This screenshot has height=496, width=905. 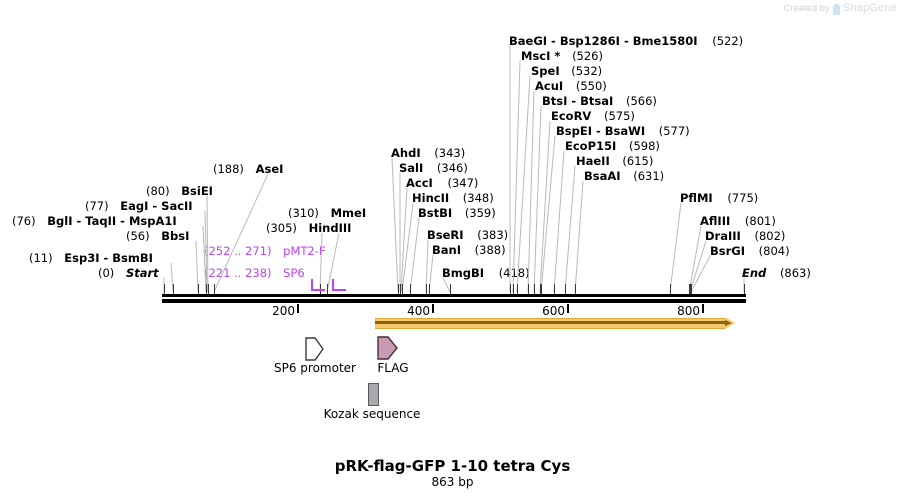 What do you see at coordinates (486, 273) in the screenshot?
I see `enzyme-label: BmgBI (418)` at bounding box center [486, 273].